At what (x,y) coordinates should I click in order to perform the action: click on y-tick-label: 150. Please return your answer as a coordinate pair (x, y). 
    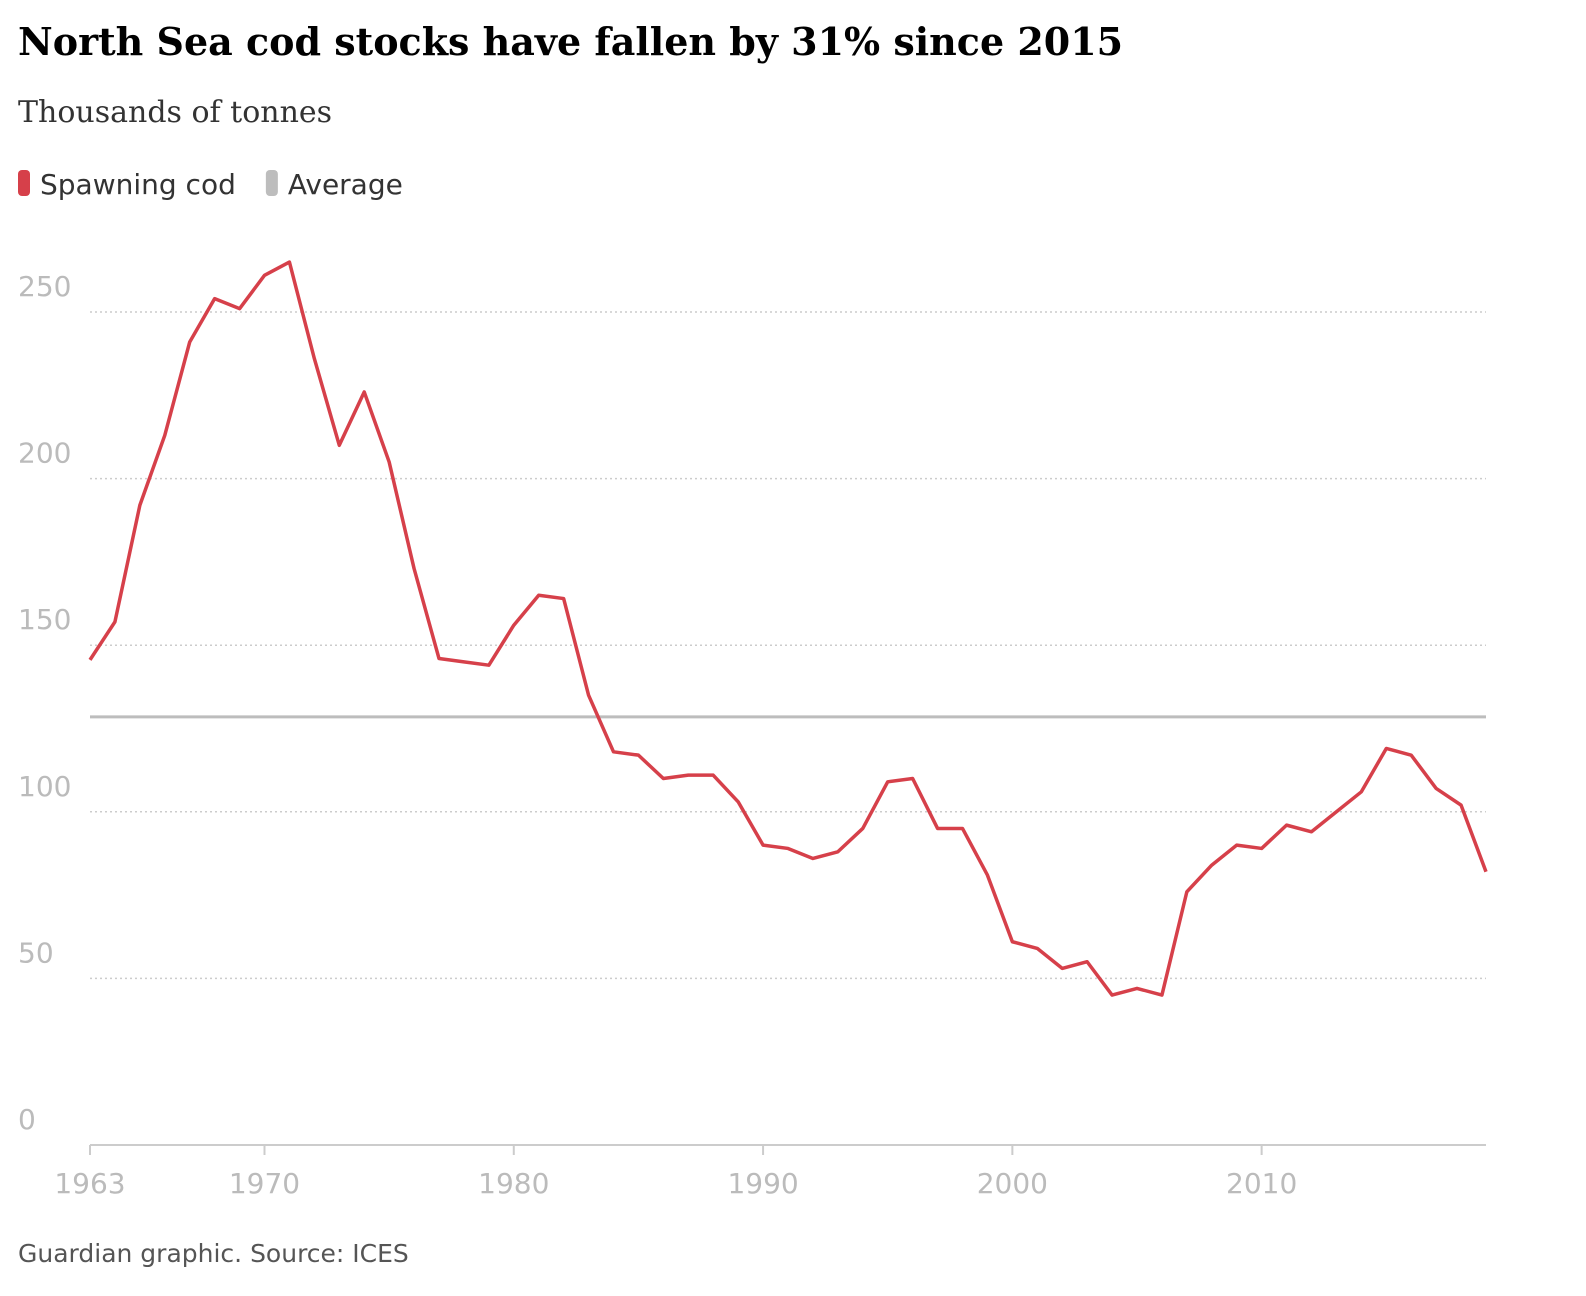
    Looking at the image, I should click on (44, 619).